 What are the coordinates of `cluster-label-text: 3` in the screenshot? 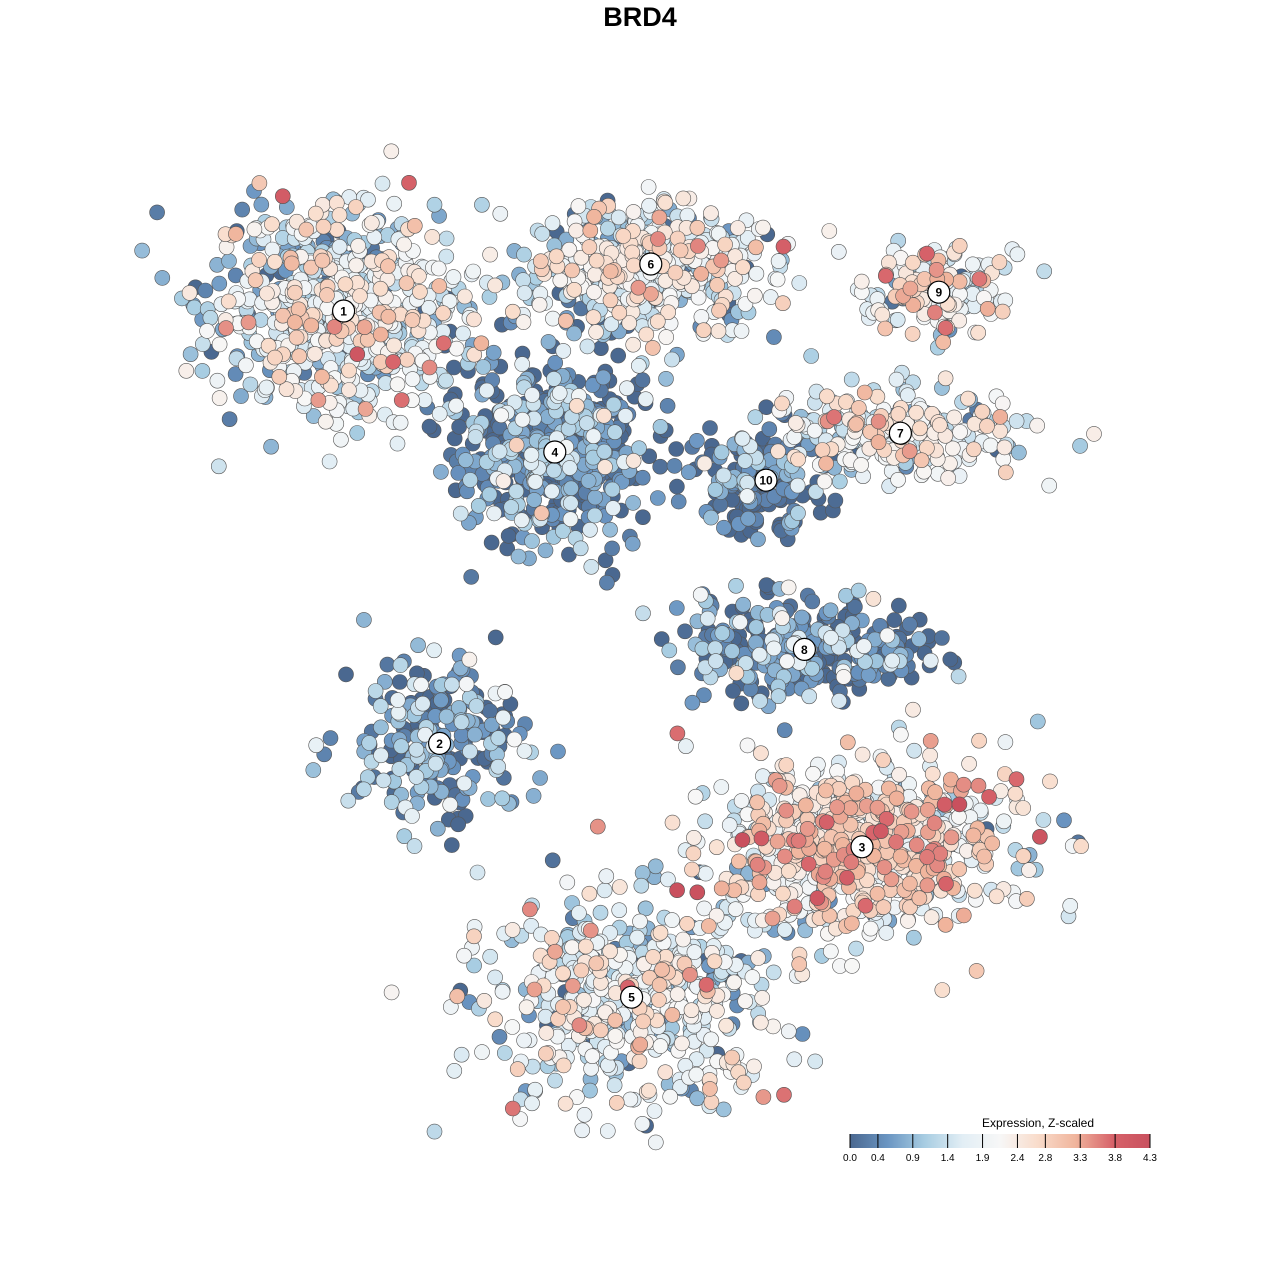 It's located at (862, 847).